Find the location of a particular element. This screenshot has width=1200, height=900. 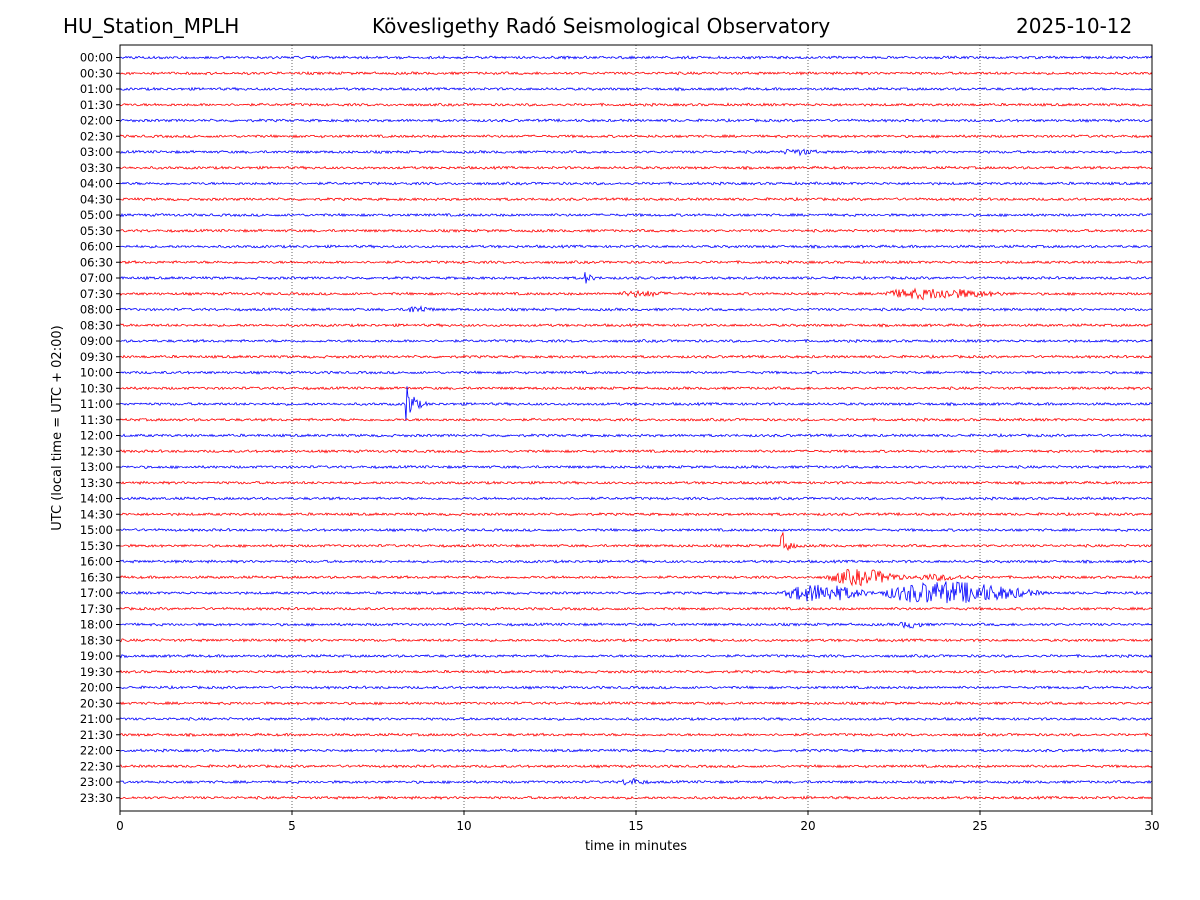

y-tick-label: 03:30 is located at coordinates (96, 168).